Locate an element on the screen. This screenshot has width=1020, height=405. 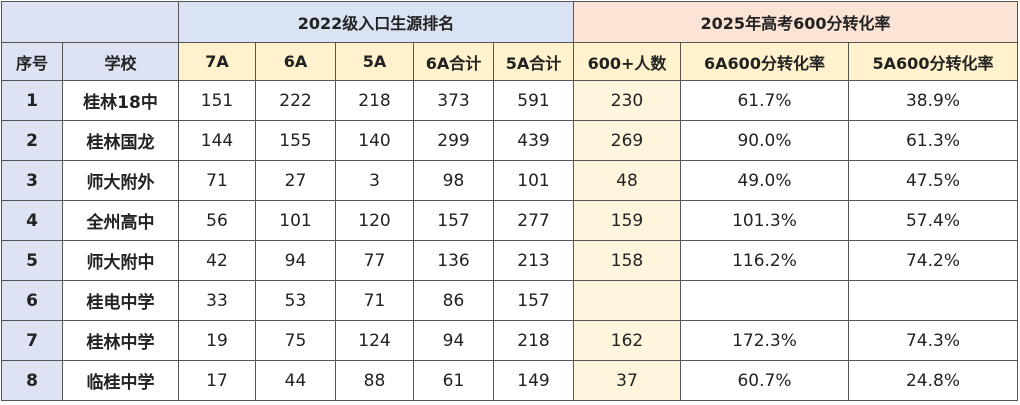
cell: 桂电中学 is located at coordinates (120, 300).